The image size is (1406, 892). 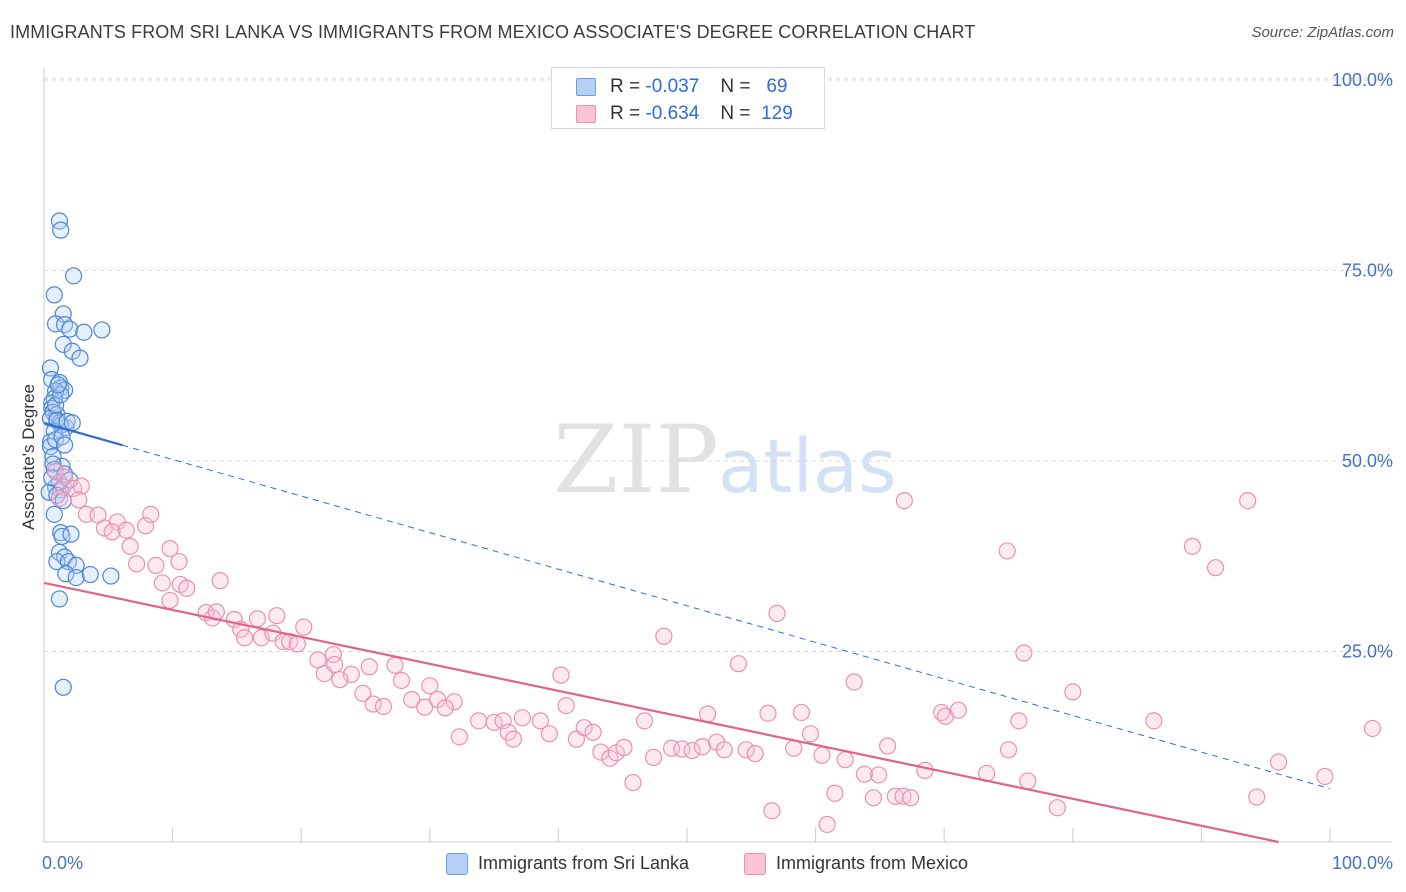 What do you see at coordinates (701, 114) in the screenshot?
I see `legend-text-mexico: R = -0.634 N = 129` at bounding box center [701, 114].